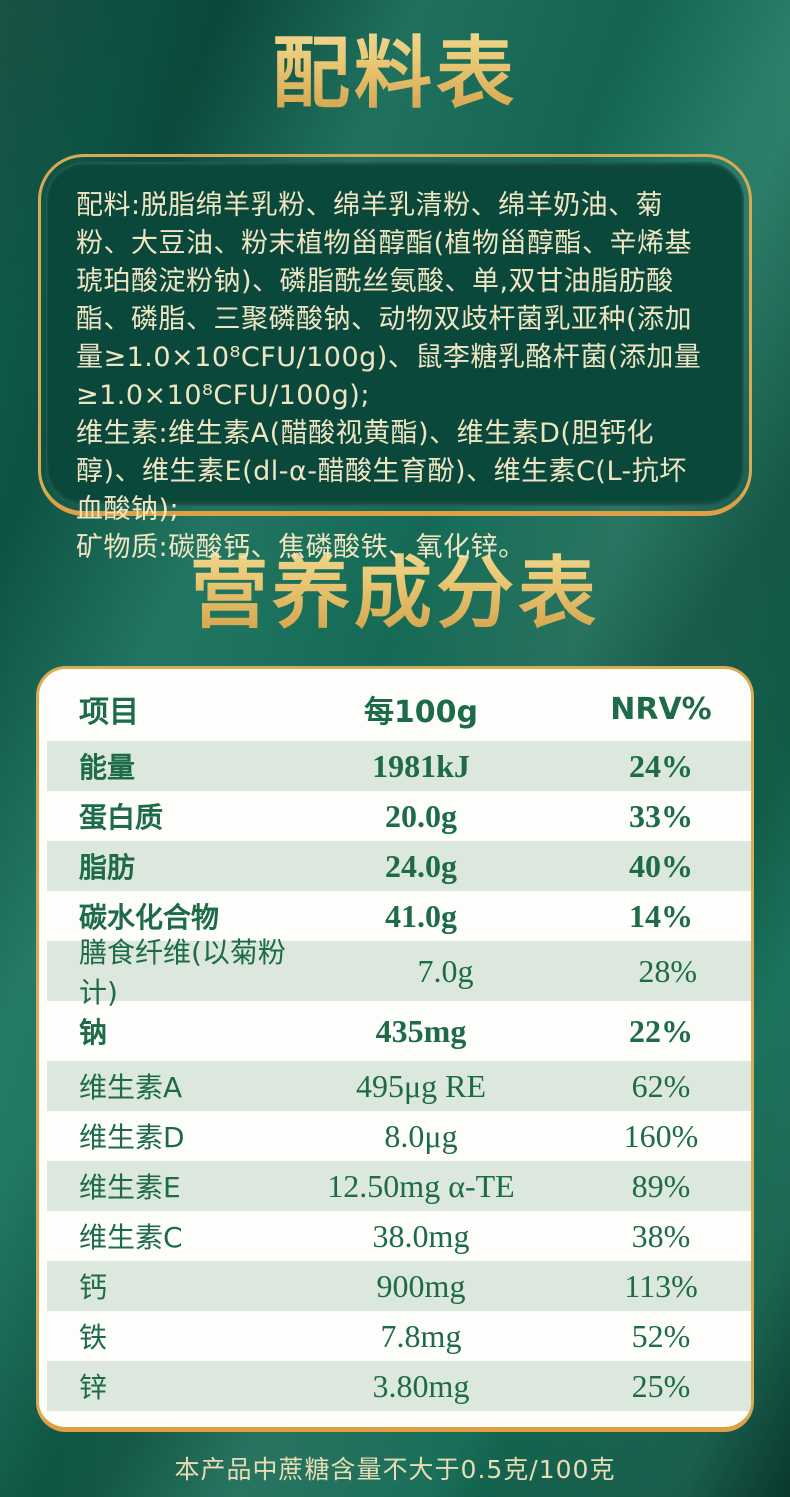 The width and height of the screenshot is (790, 1497). What do you see at coordinates (421, 815) in the screenshot?
I see `nutrient-amount: 20.0g` at bounding box center [421, 815].